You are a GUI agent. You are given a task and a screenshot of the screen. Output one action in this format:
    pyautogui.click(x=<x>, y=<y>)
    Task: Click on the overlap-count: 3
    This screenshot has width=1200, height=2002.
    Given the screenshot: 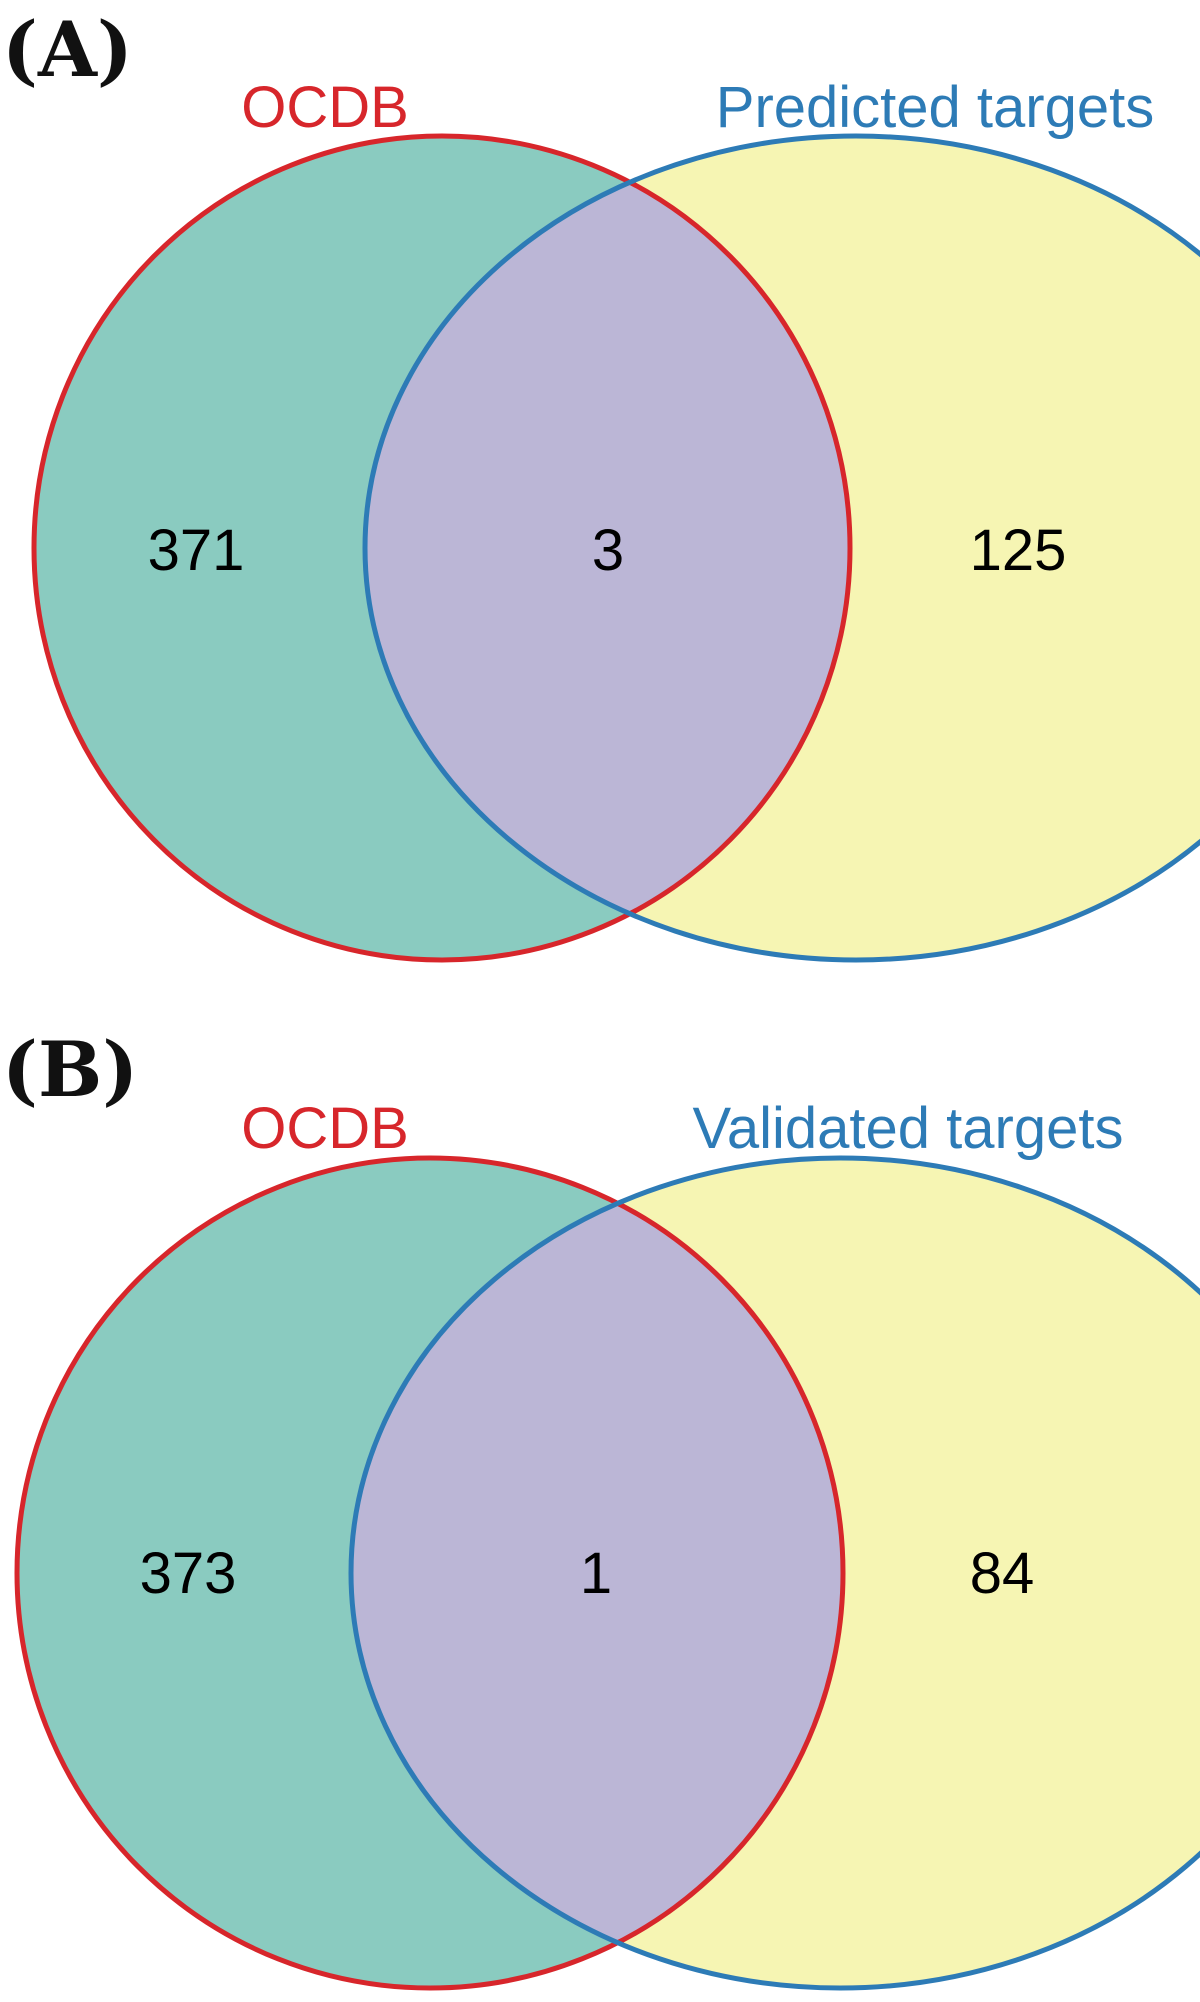 What is the action you would take?
    pyautogui.click(x=608, y=550)
    